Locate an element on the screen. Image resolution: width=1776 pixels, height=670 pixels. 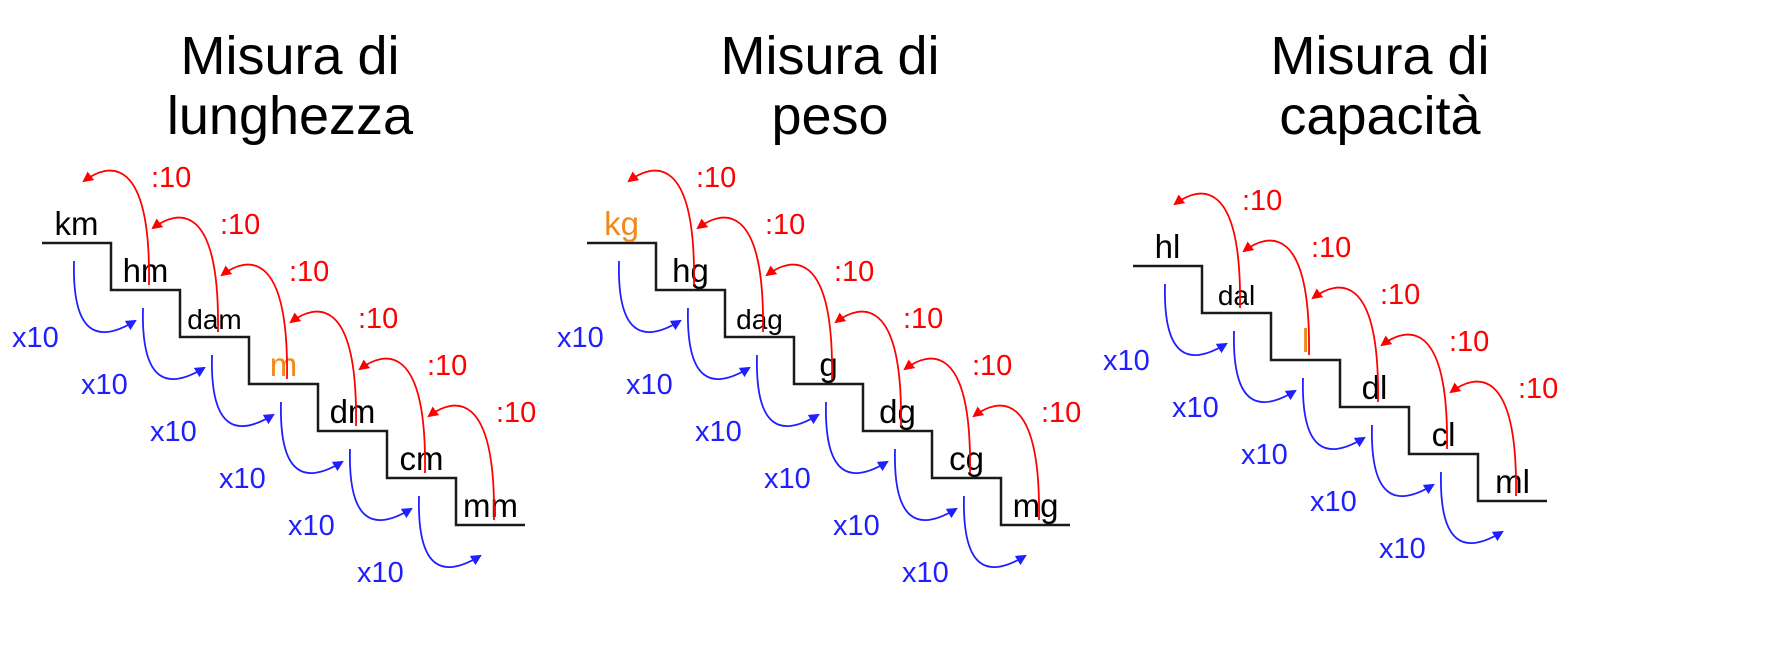
unit-label-cm: cm is located at coordinates (422, 458).